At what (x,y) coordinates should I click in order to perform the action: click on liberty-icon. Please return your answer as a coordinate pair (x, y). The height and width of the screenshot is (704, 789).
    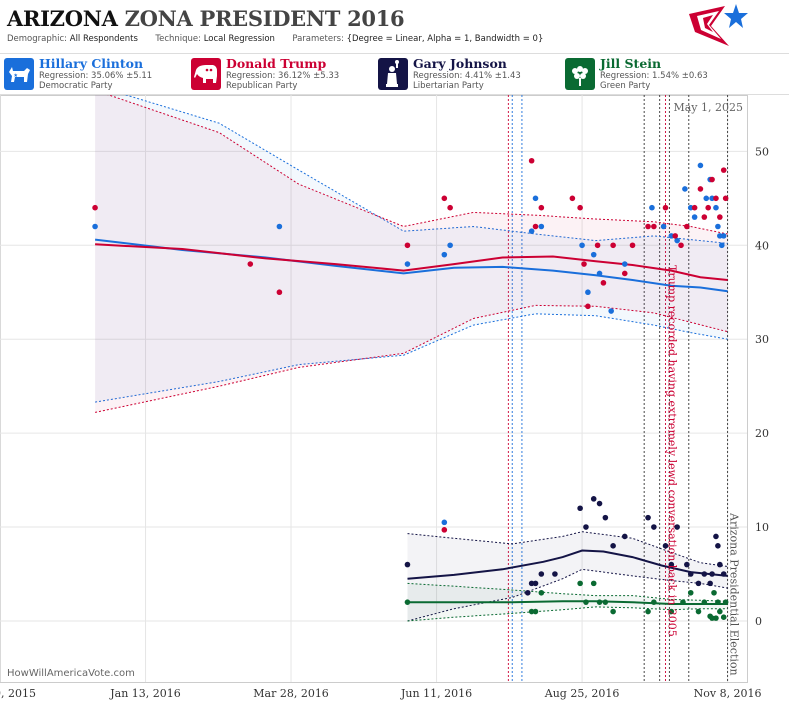
    Looking at the image, I should click on (393, 74).